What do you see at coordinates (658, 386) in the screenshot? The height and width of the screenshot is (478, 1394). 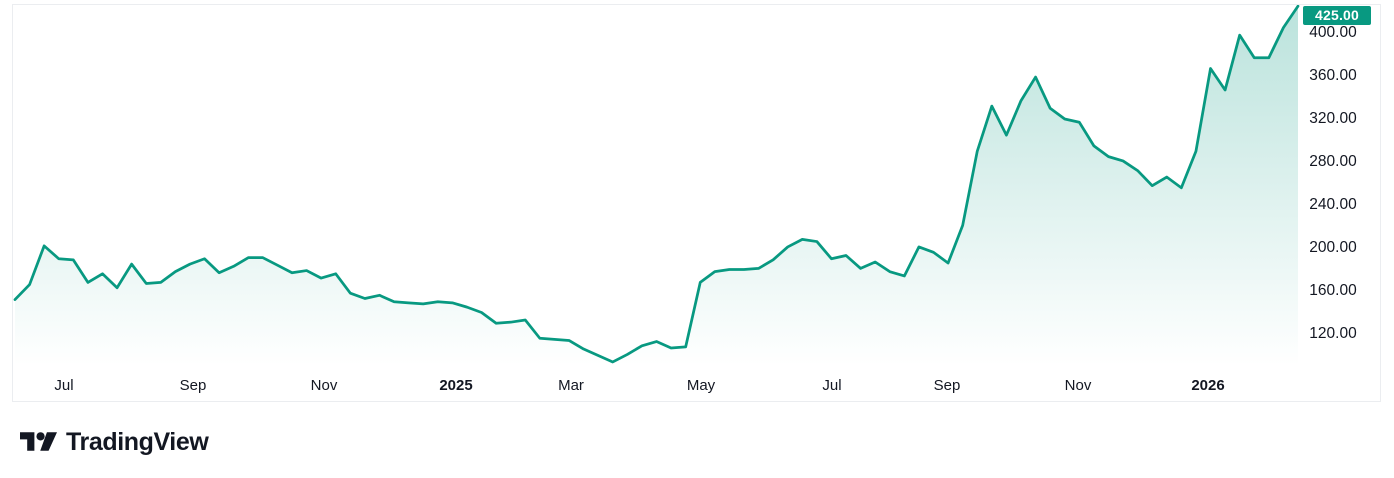 I see `time-axis: Jul Sep Nov 2025 Mar May Jul Sep Nov 2026` at bounding box center [658, 386].